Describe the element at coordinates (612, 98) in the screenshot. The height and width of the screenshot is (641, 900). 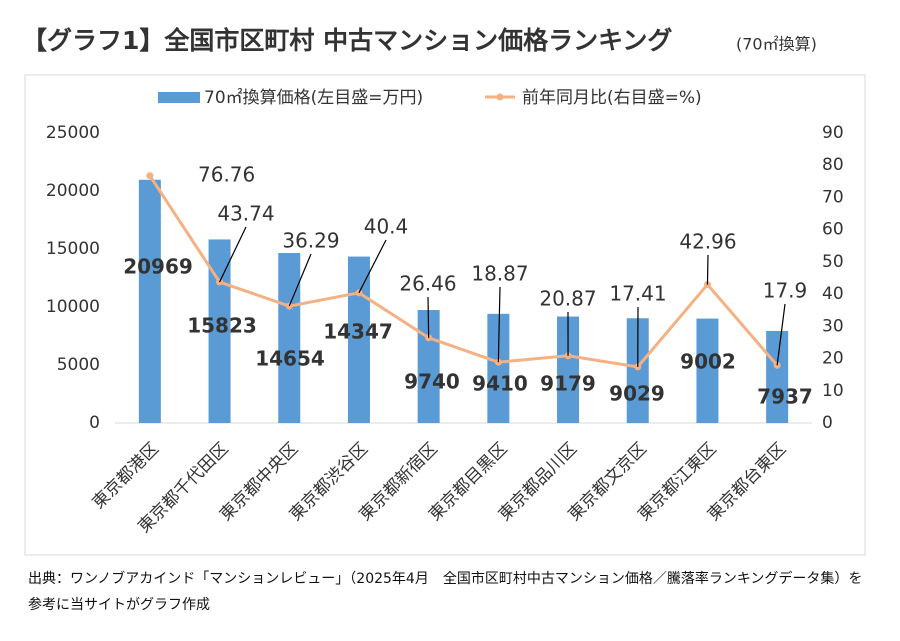
I see `legend-label: 前年同月比(右目盛=%)` at that location.